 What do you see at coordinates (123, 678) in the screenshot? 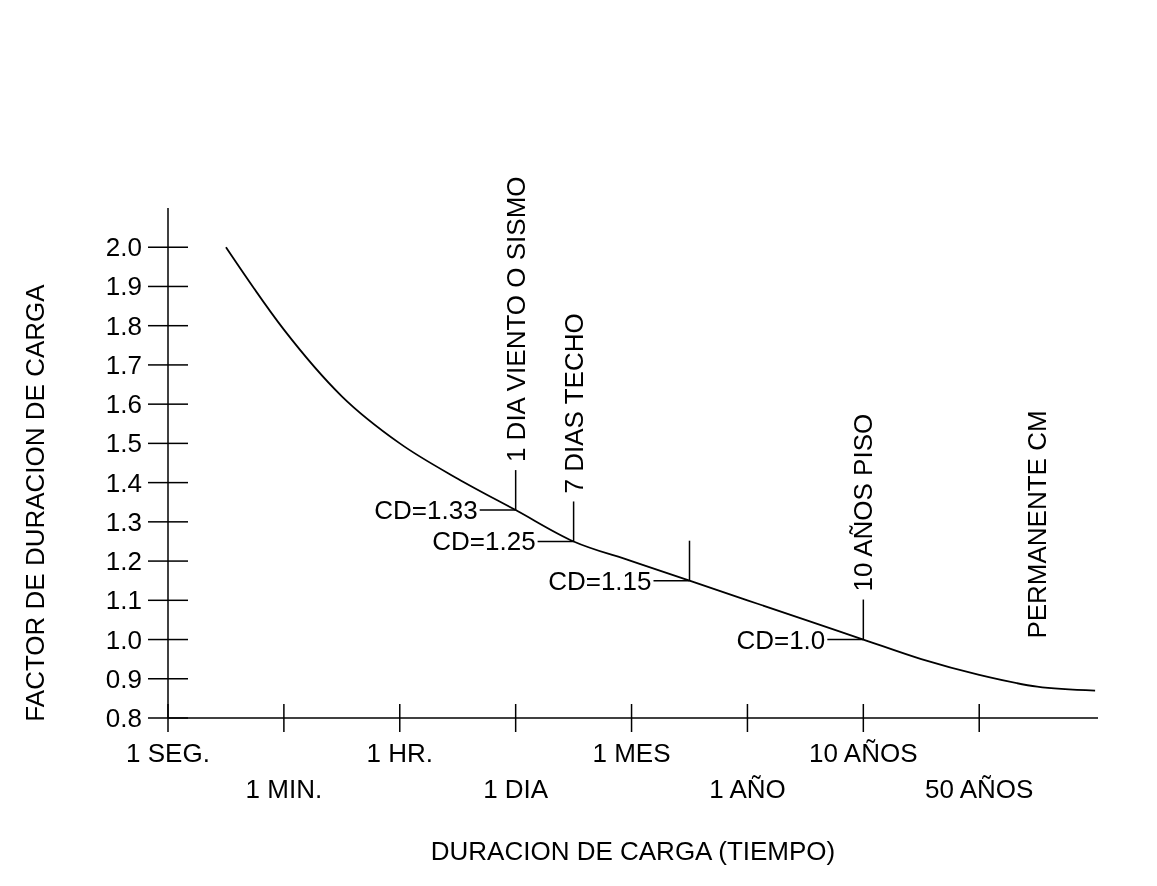
I see `y-tick-label: 0.9` at bounding box center [123, 678].